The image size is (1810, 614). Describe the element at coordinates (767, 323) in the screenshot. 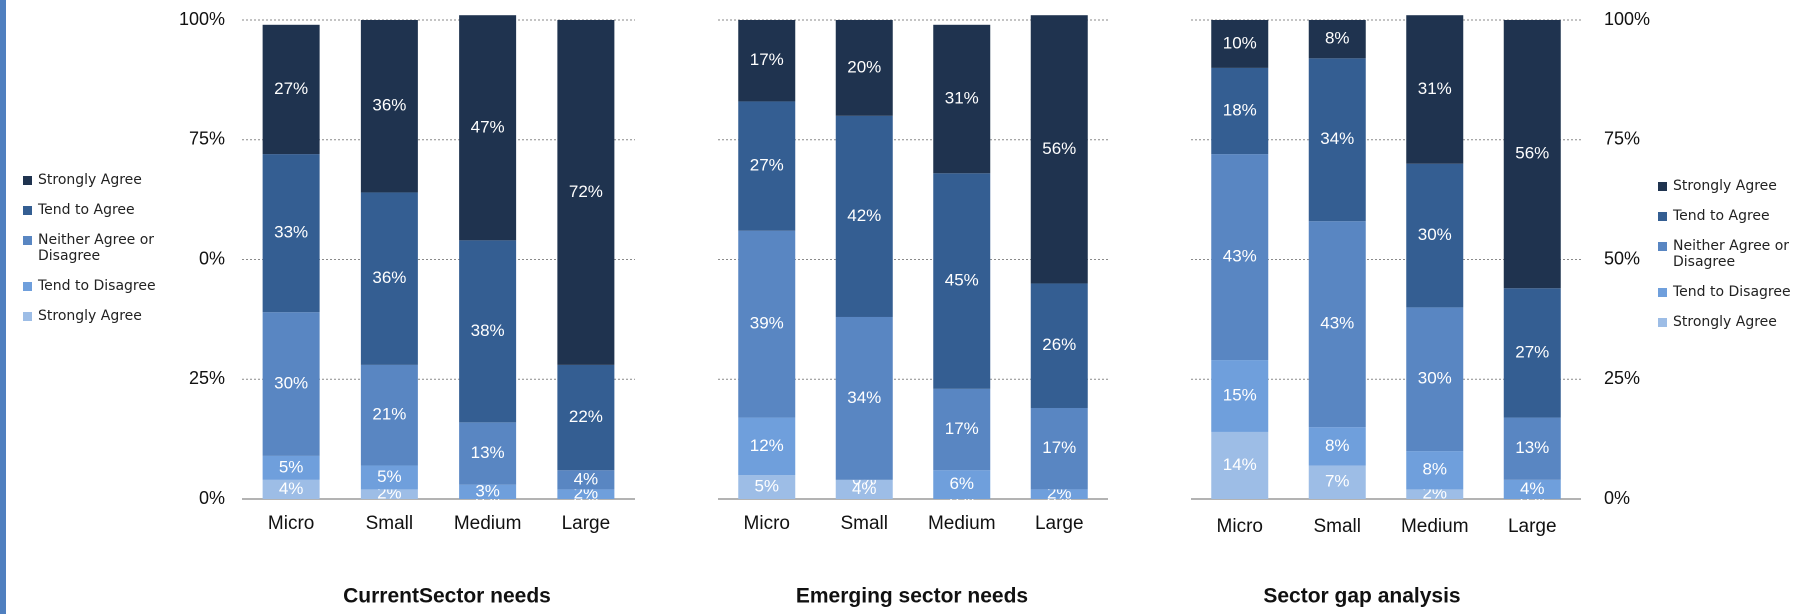

I see `value-label: 39%` at that location.